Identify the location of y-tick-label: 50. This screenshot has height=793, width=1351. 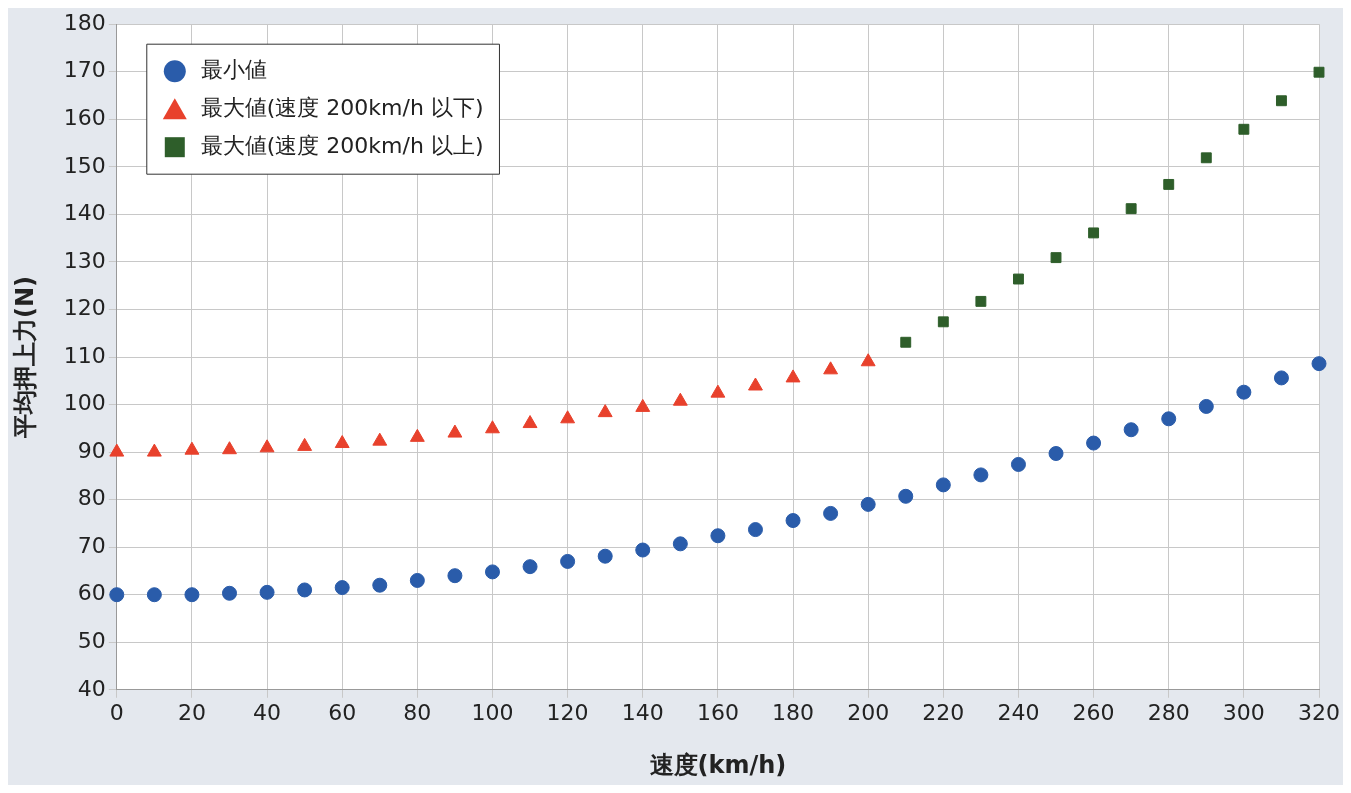
(91, 640).